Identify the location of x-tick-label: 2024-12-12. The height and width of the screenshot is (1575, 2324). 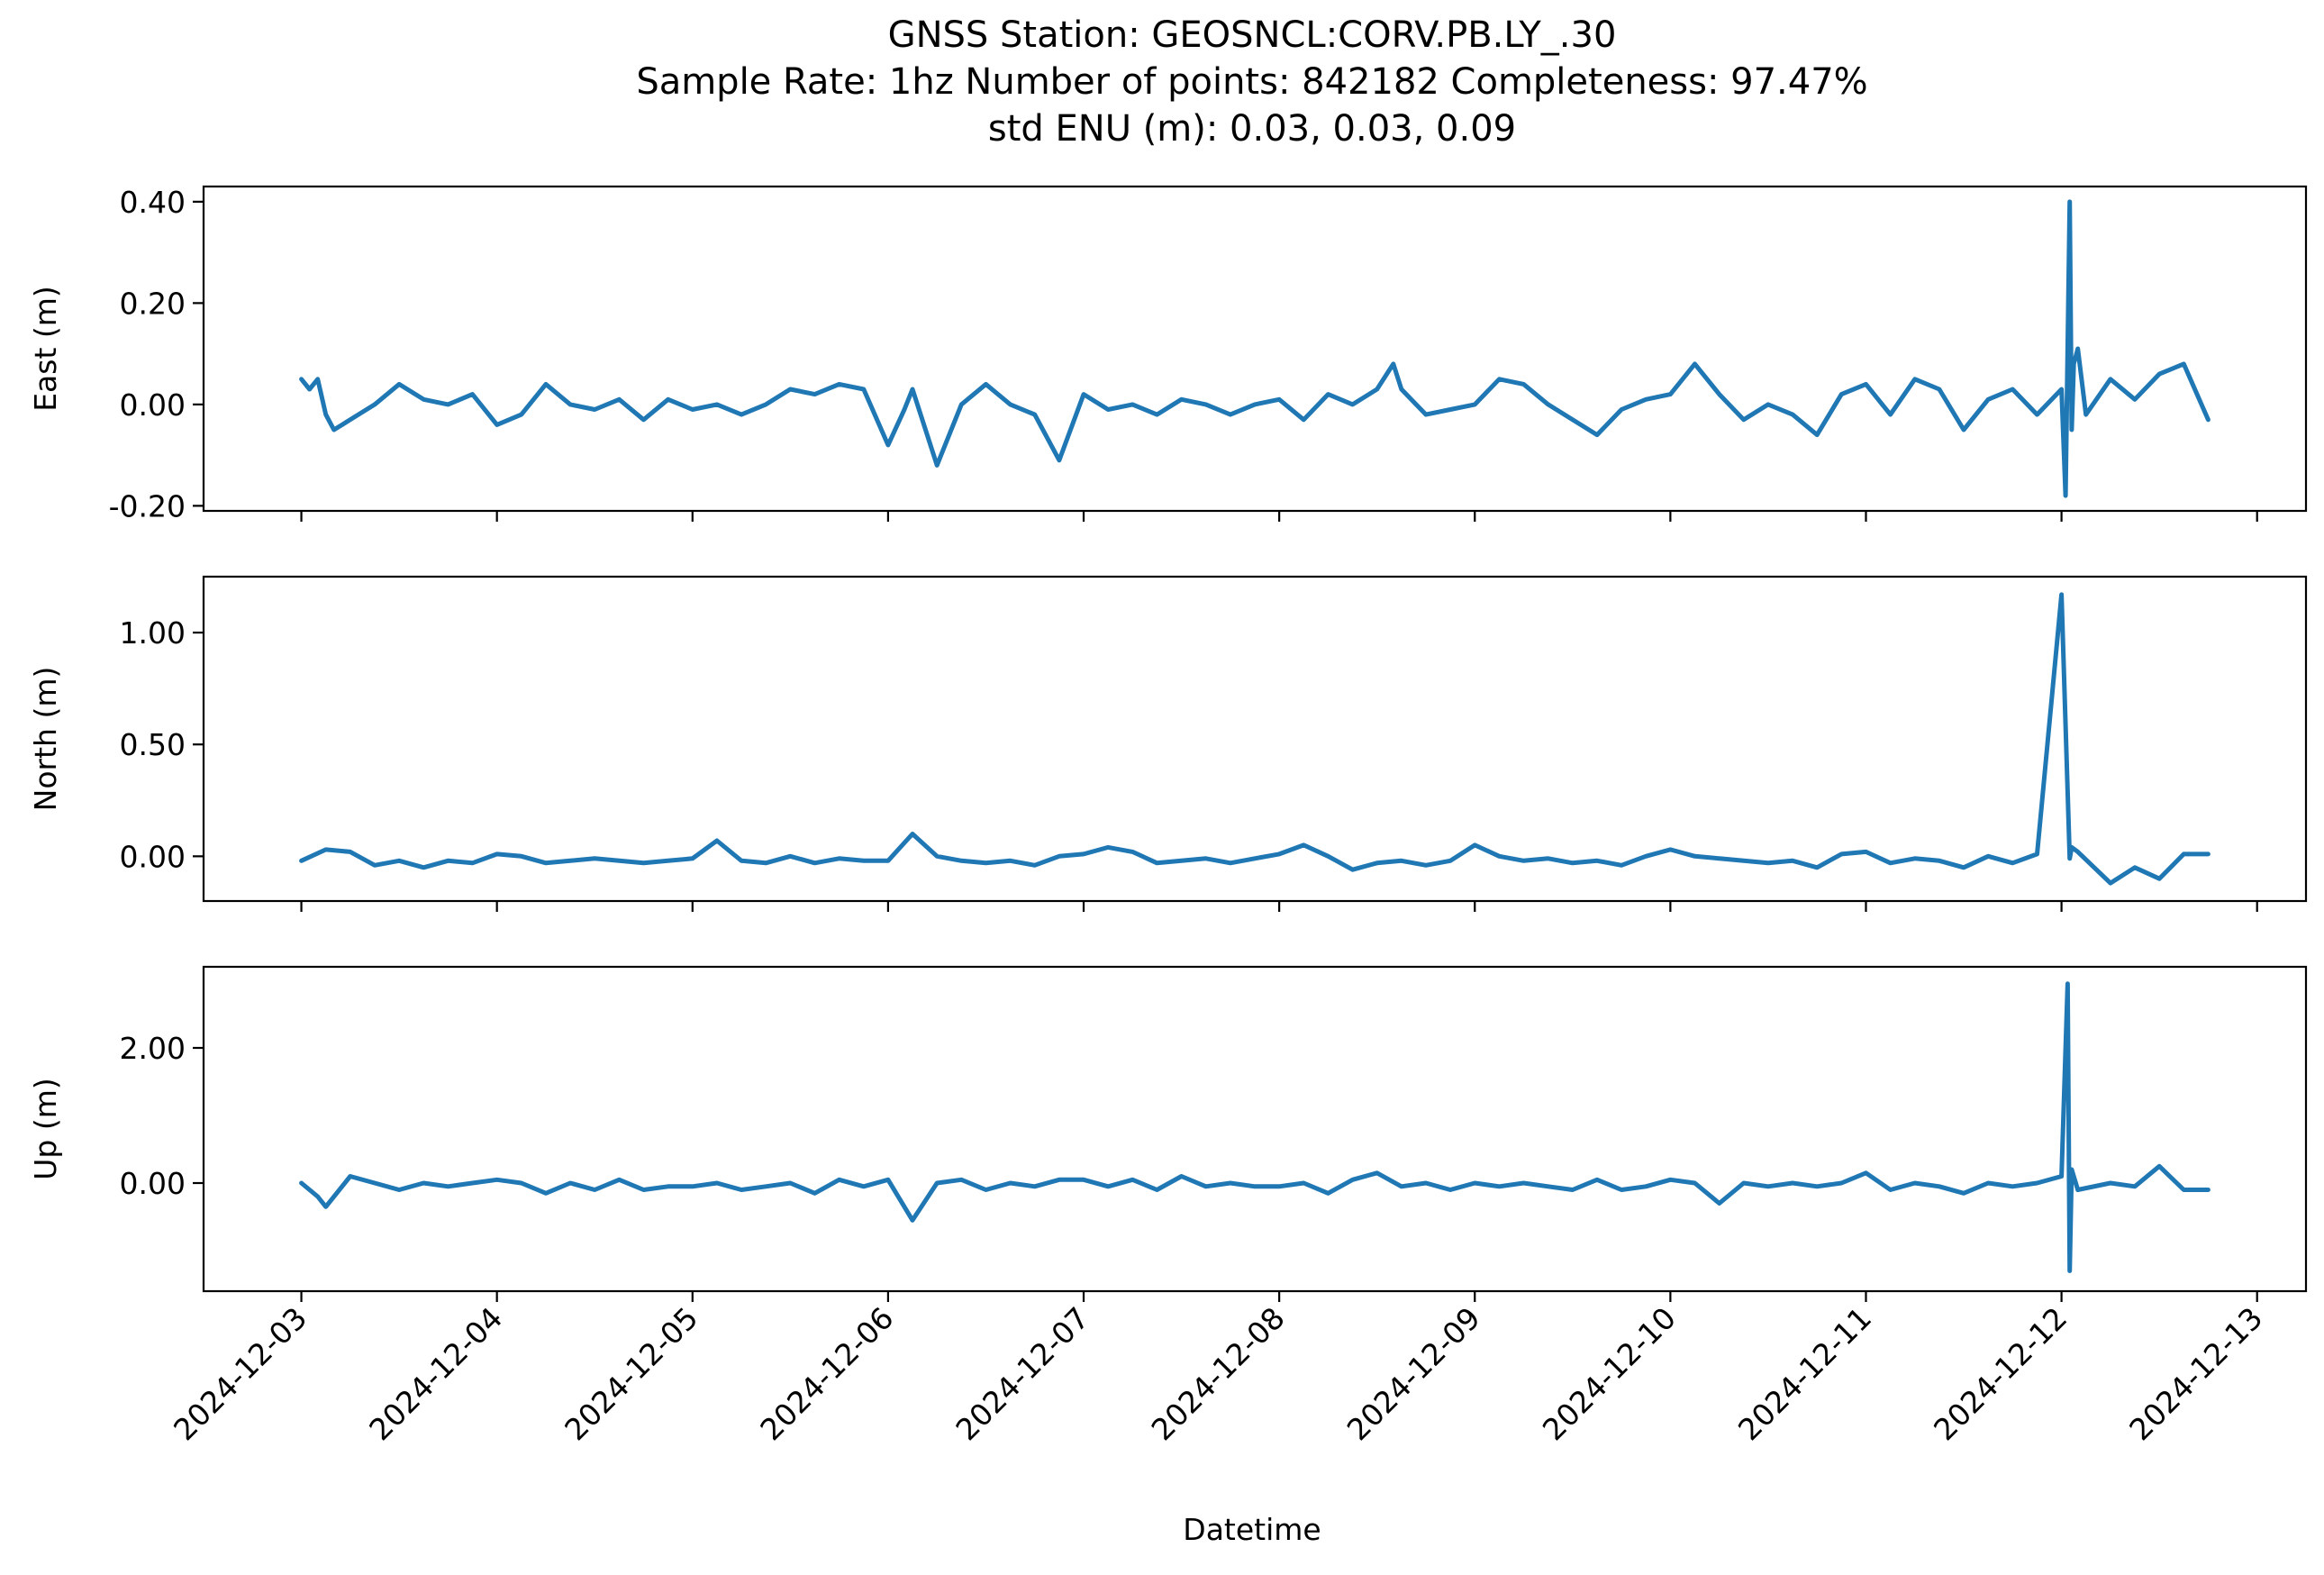
(2001, 1373).